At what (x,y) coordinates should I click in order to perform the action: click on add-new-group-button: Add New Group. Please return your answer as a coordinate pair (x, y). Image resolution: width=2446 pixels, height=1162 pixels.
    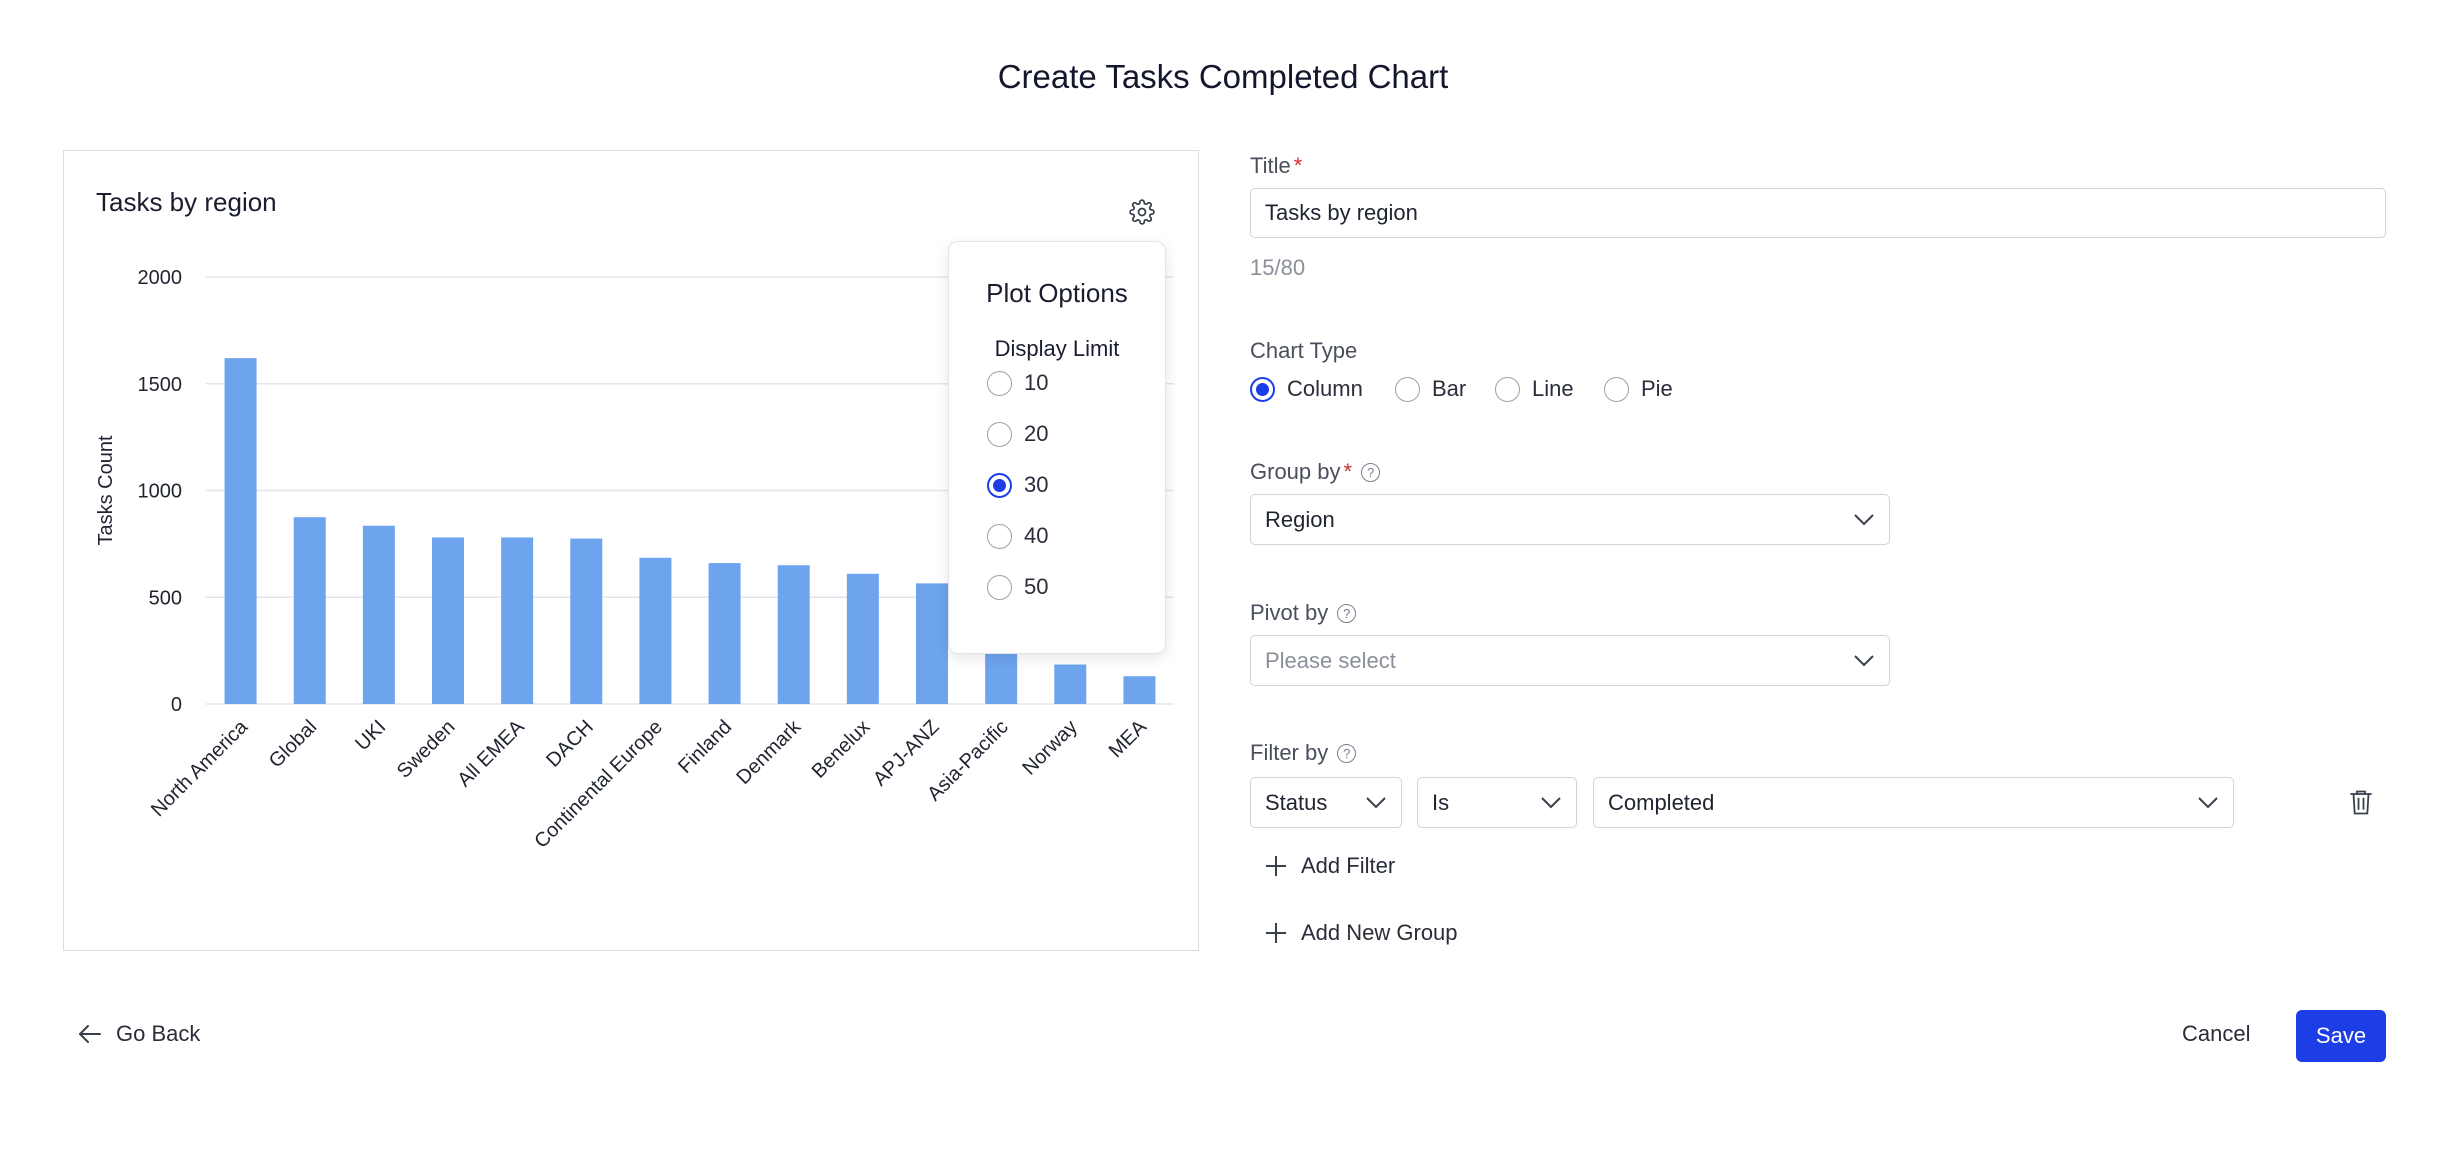
    Looking at the image, I should click on (1361, 933).